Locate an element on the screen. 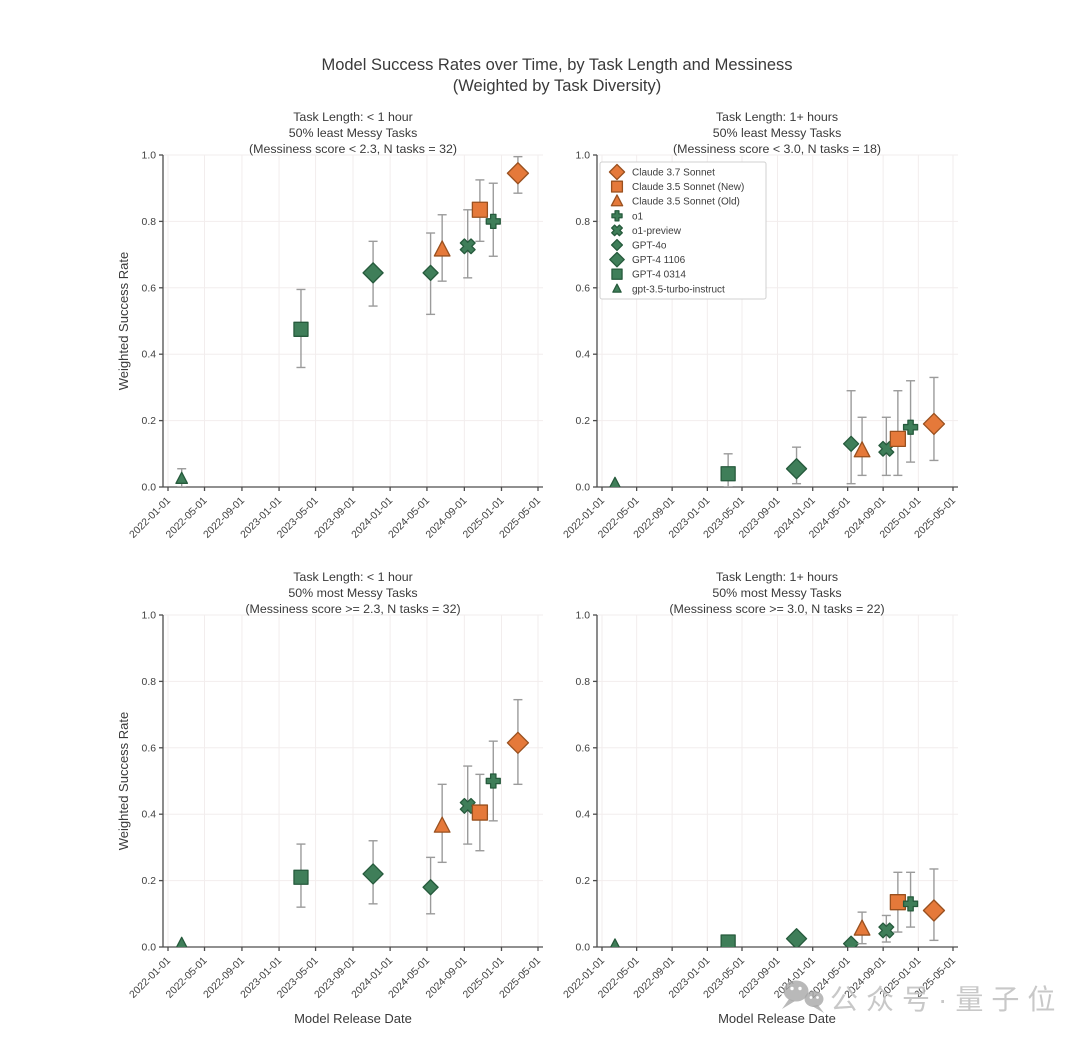  legend-label-o1: o1 is located at coordinates (638, 216).